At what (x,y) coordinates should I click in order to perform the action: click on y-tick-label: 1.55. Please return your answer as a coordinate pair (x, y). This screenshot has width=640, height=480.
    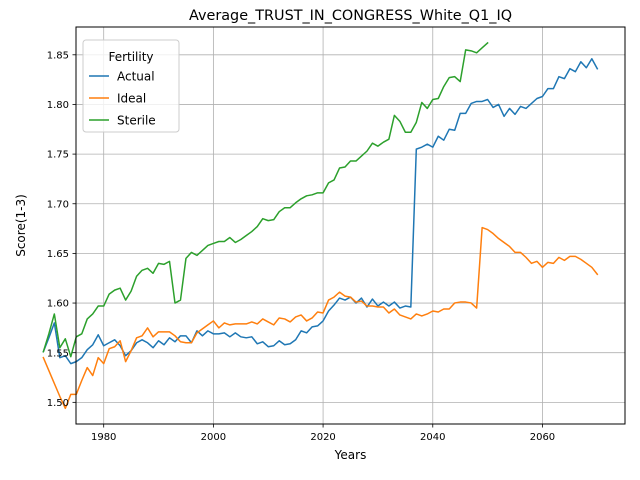
    Looking at the image, I should click on (58, 353).